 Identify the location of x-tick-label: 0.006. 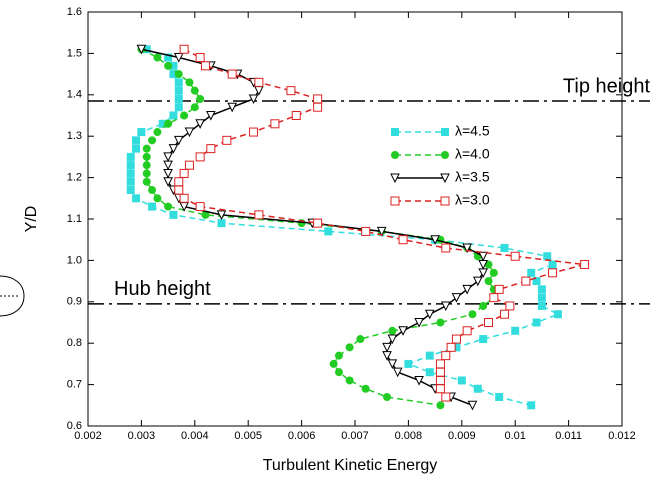
(302, 436).